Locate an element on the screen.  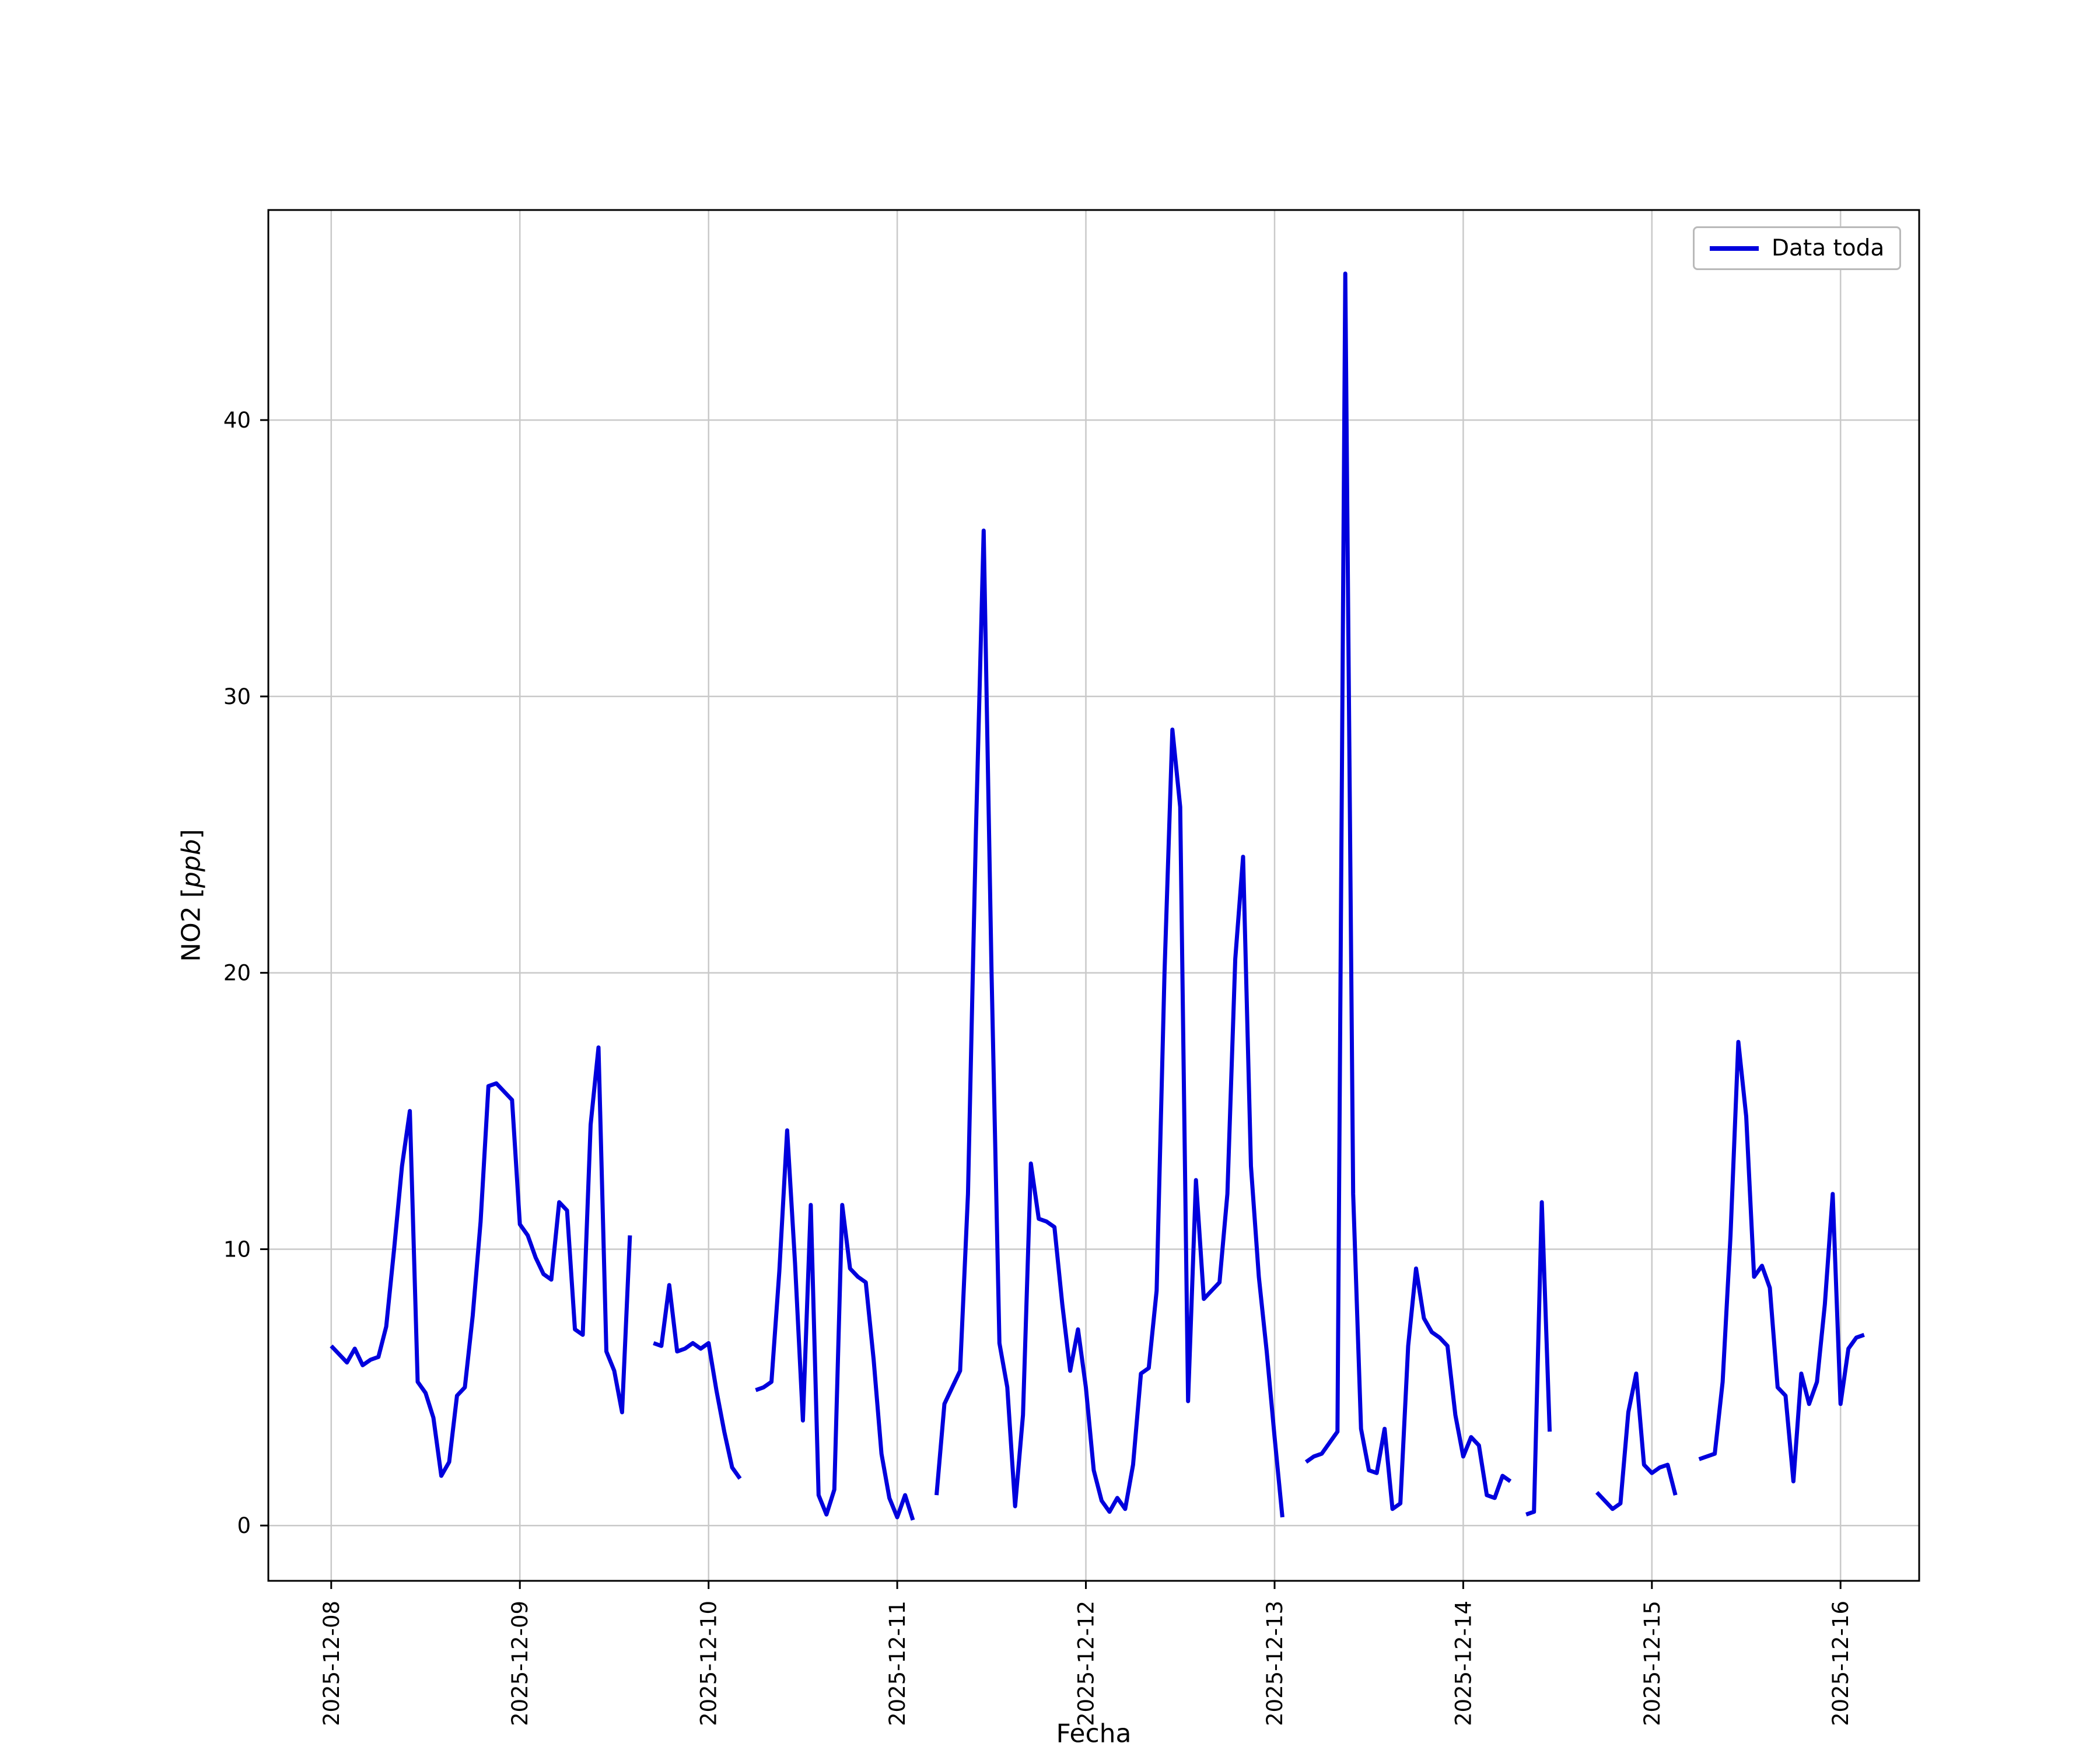
y-tick-label: 10 is located at coordinates (237, 1249).